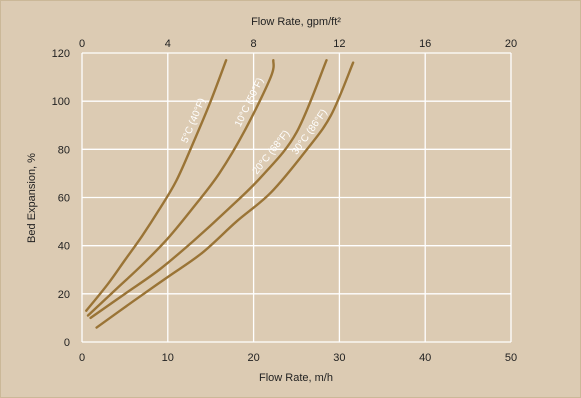 This screenshot has width=581, height=398. I want to click on top-axis-ticks: 0 4 8 12 16 20, so click(298, 44).